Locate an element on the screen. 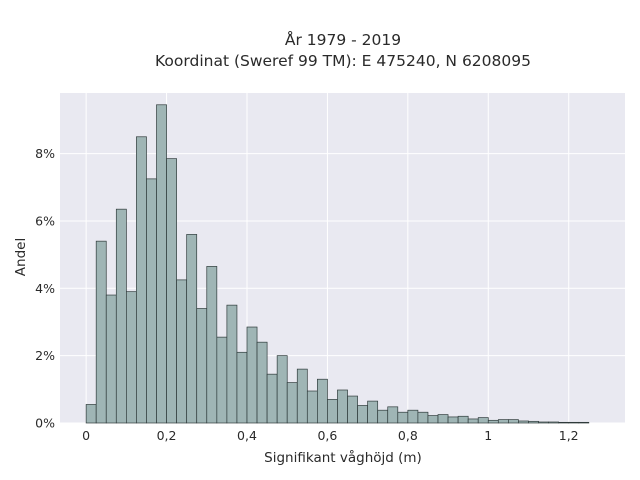  x-tick-label: 0,2 is located at coordinates (167, 435).